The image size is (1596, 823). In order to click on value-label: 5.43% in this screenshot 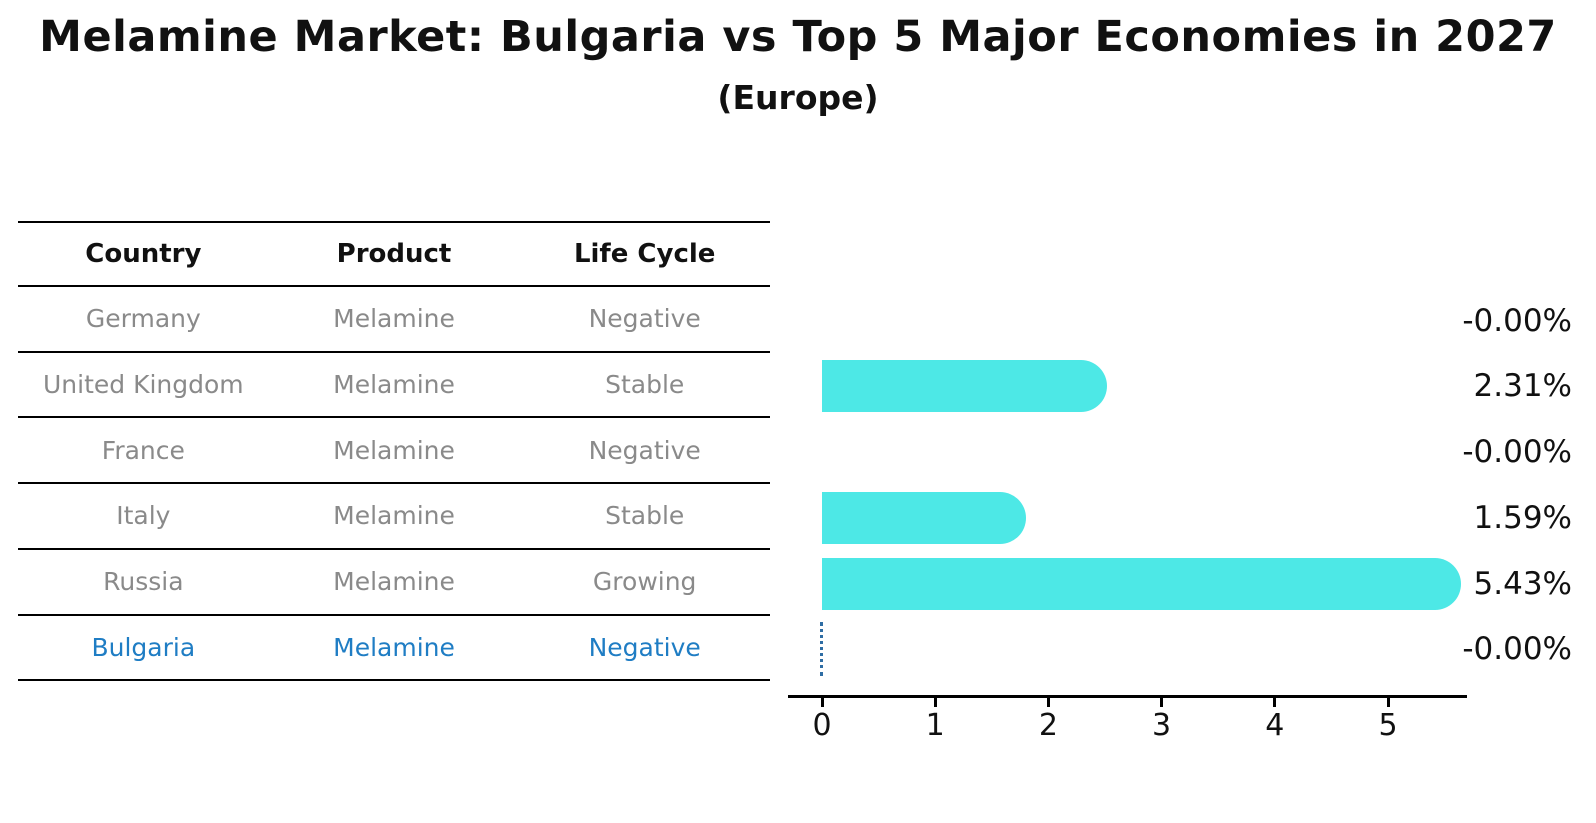, I will do `click(1522, 583)`.